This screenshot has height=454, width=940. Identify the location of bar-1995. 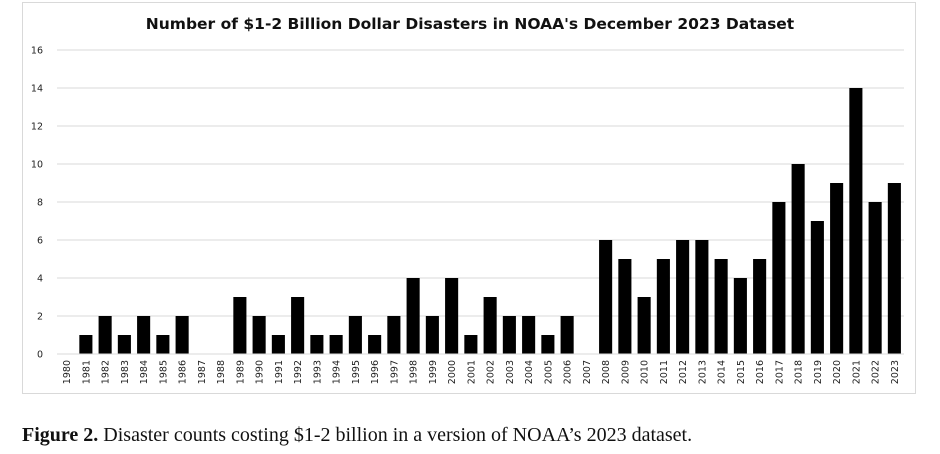
(355, 335).